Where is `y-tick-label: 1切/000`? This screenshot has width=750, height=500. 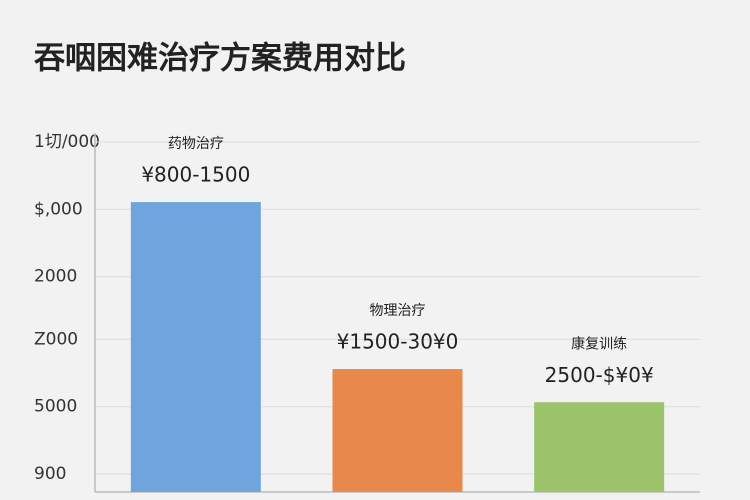
y-tick-label: 1切/000 is located at coordinates (67, 142).